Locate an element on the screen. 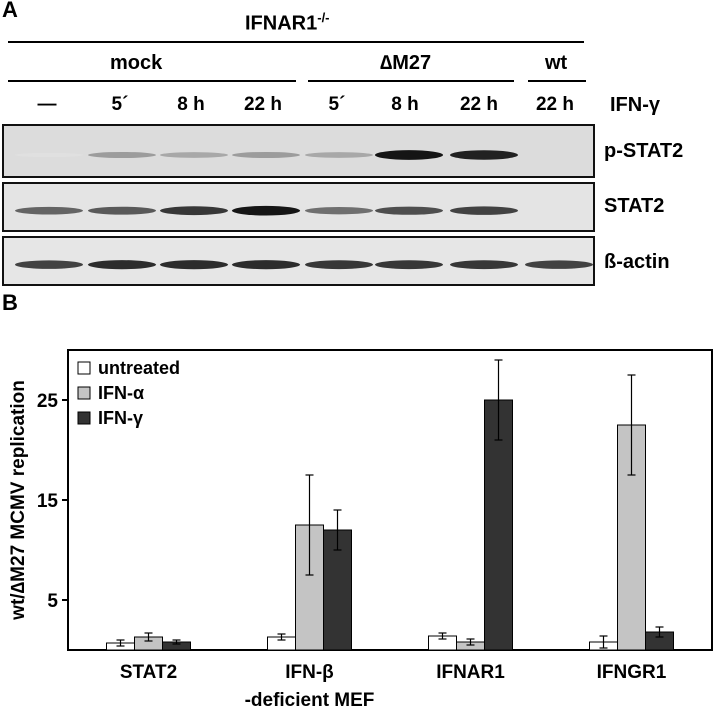 This screenshot has width=720, height=714. y-tick-label: 15 is located at coordinates (48, 501).